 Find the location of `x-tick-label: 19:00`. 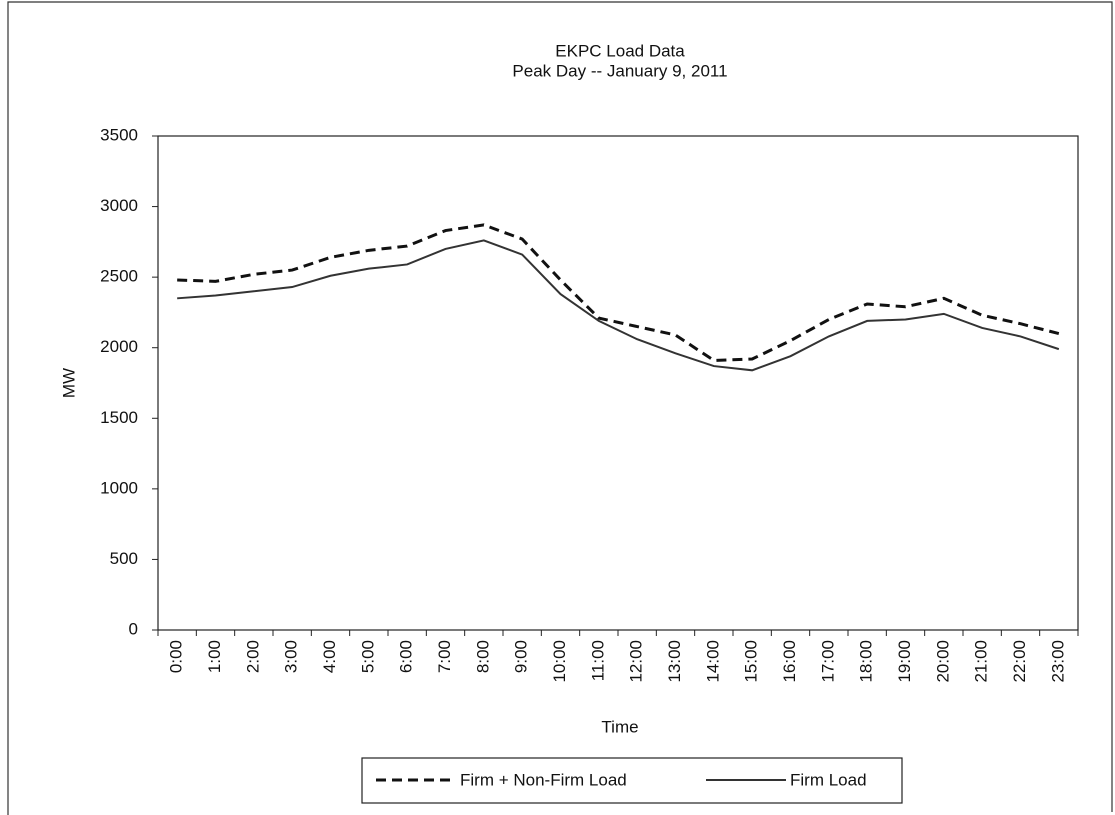

x-tick-label: 19:00 is located at coordinates (904, 661).